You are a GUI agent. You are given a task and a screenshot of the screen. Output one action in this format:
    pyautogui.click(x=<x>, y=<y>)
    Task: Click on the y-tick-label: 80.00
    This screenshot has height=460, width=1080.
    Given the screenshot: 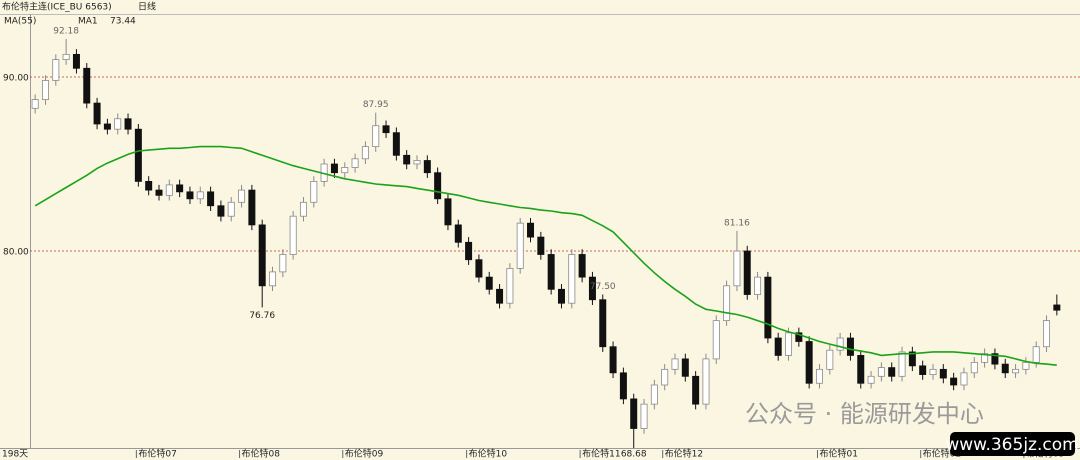 What is the action you would take?
    pyautogui.click(x=16, y=253)
    